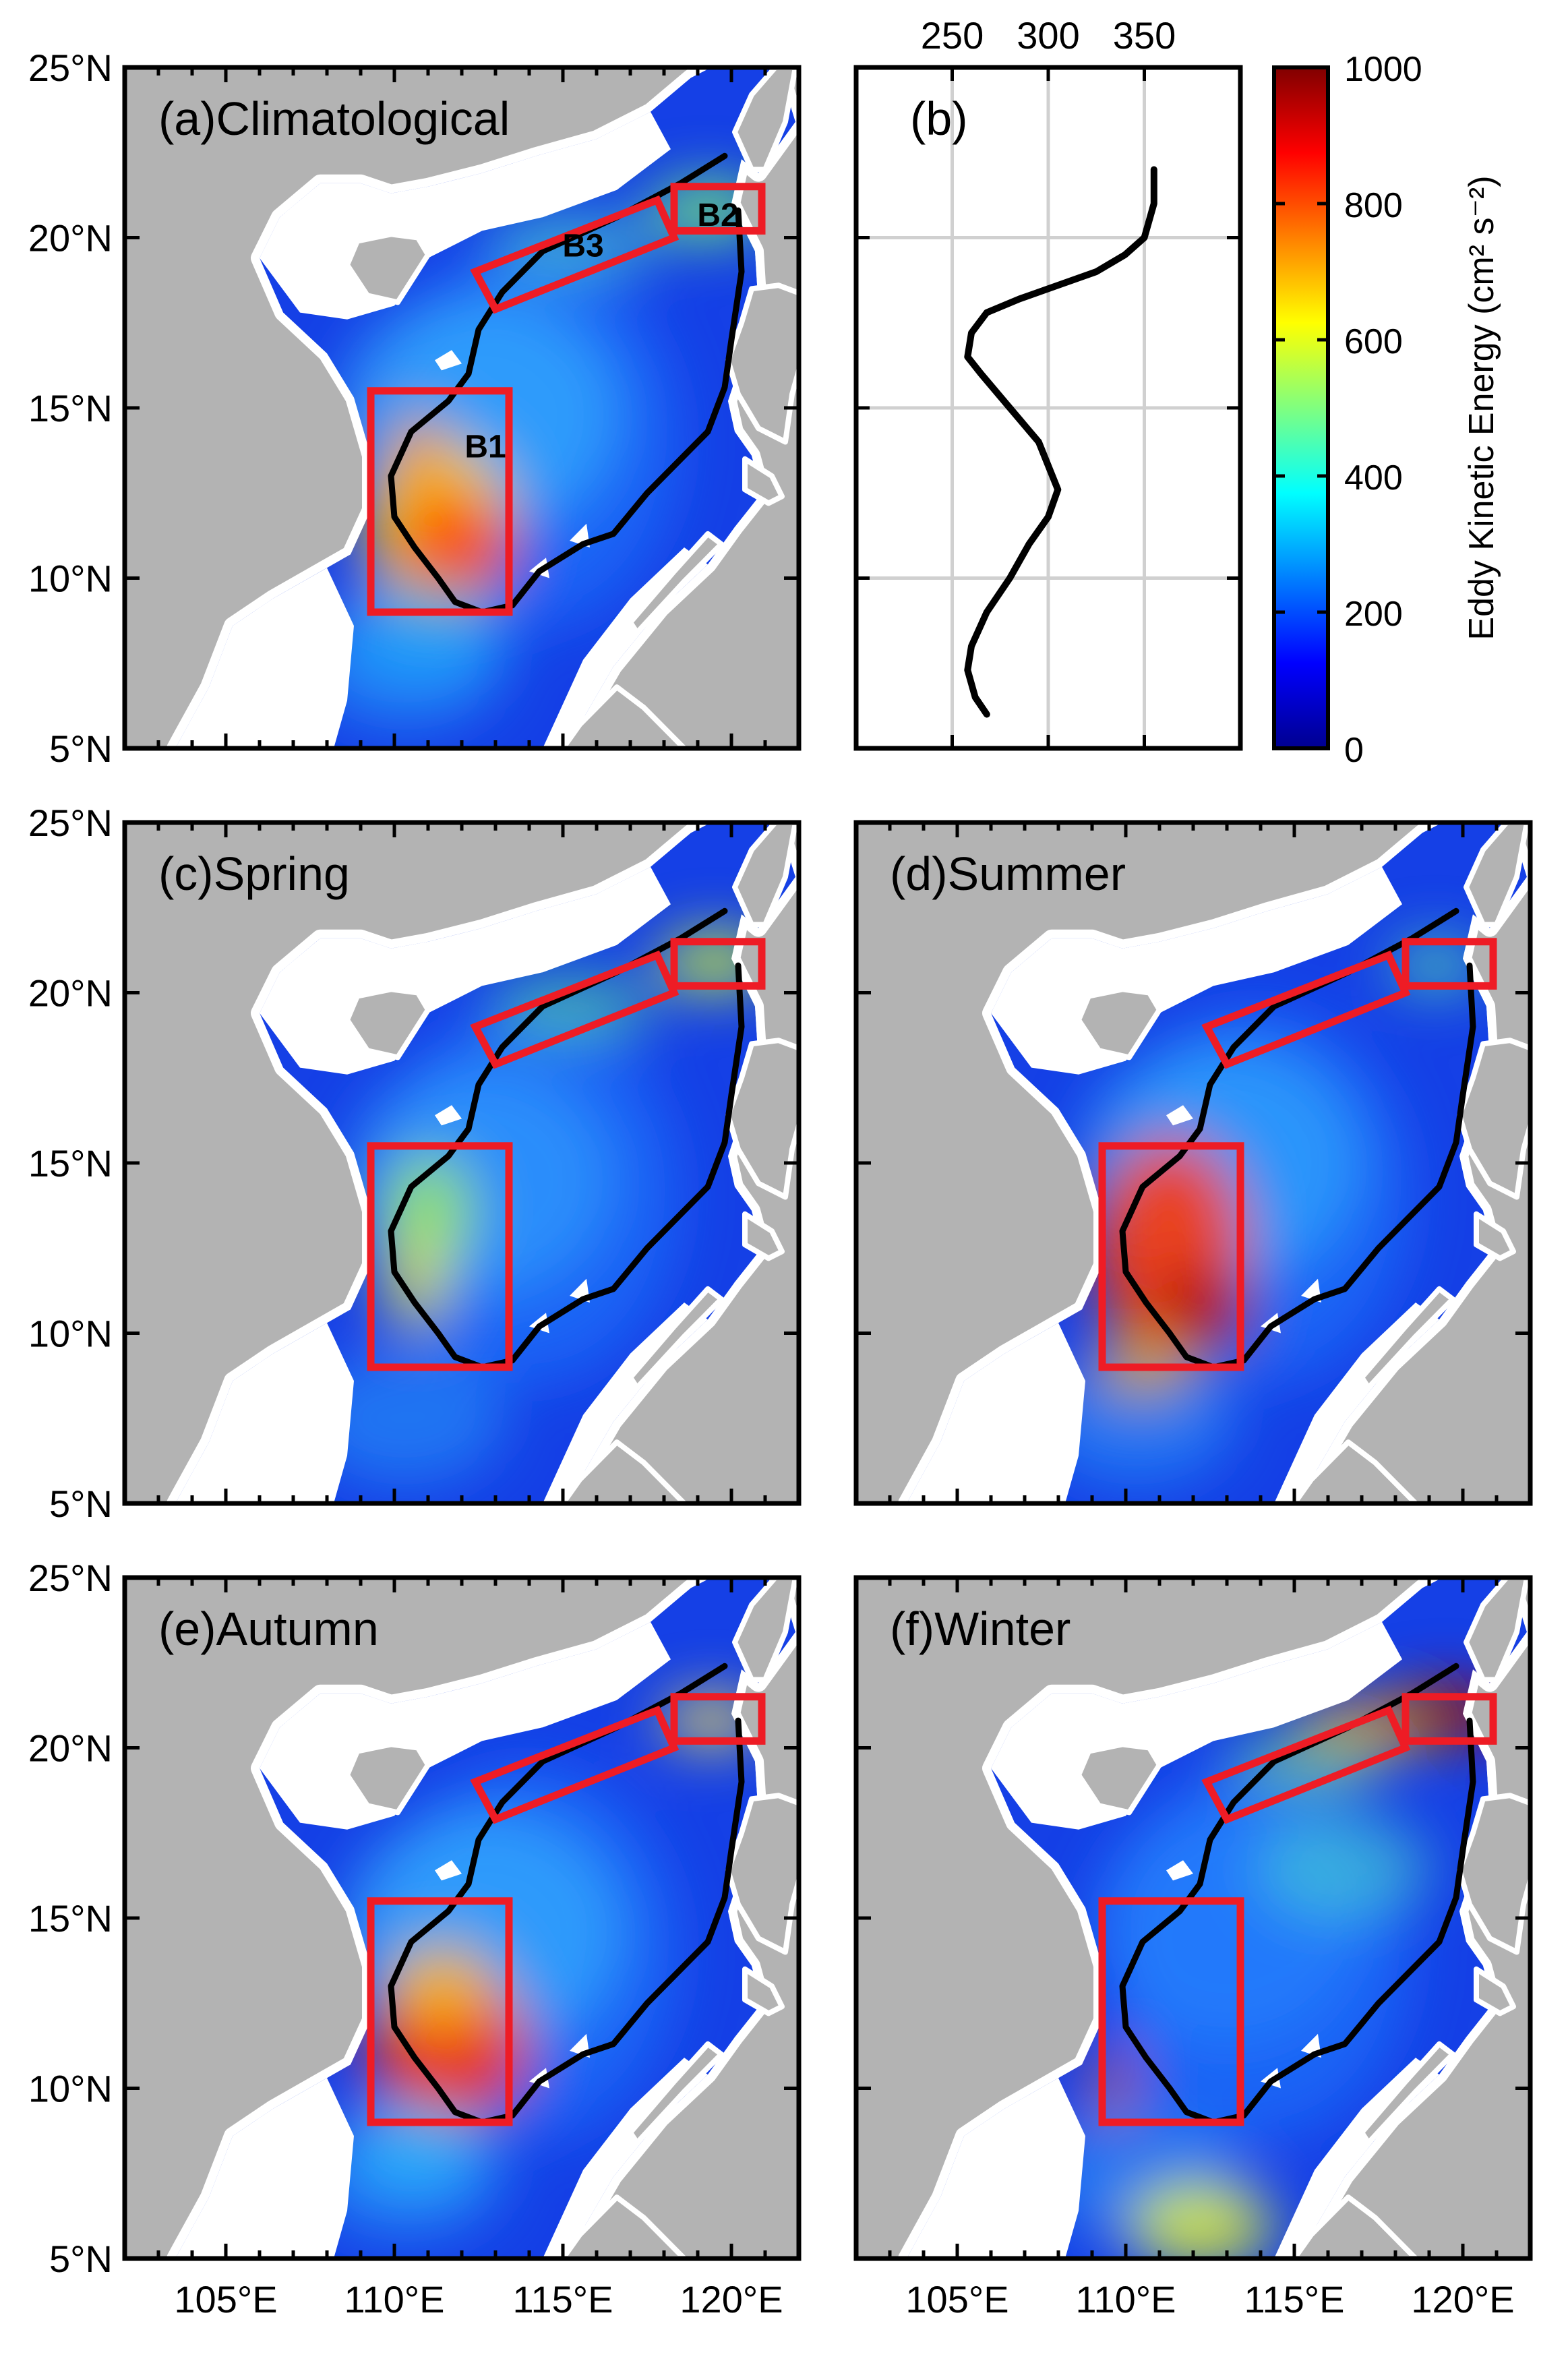 Image resolution: width=1568 pixels, height=2363 pixels. Describe the element at coordinates (952, 36) in the screenshot. I see `profile-x-tick-label: 250` at that location.